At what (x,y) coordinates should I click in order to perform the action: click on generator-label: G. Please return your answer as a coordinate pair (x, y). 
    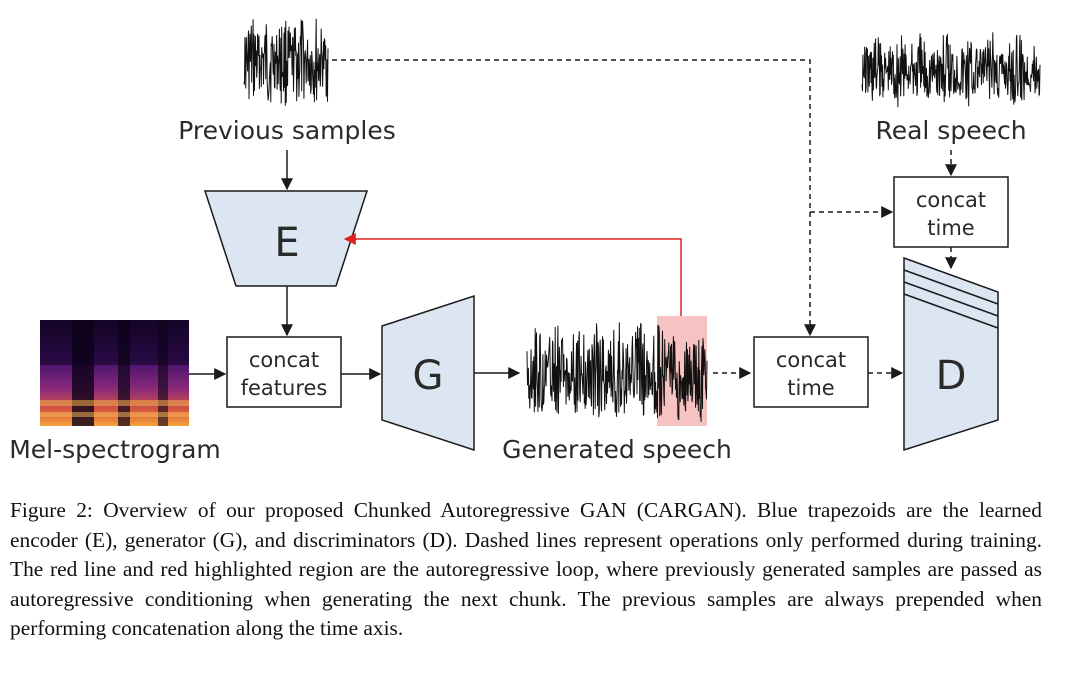
    Looking at the image, I should click on (428, 376).